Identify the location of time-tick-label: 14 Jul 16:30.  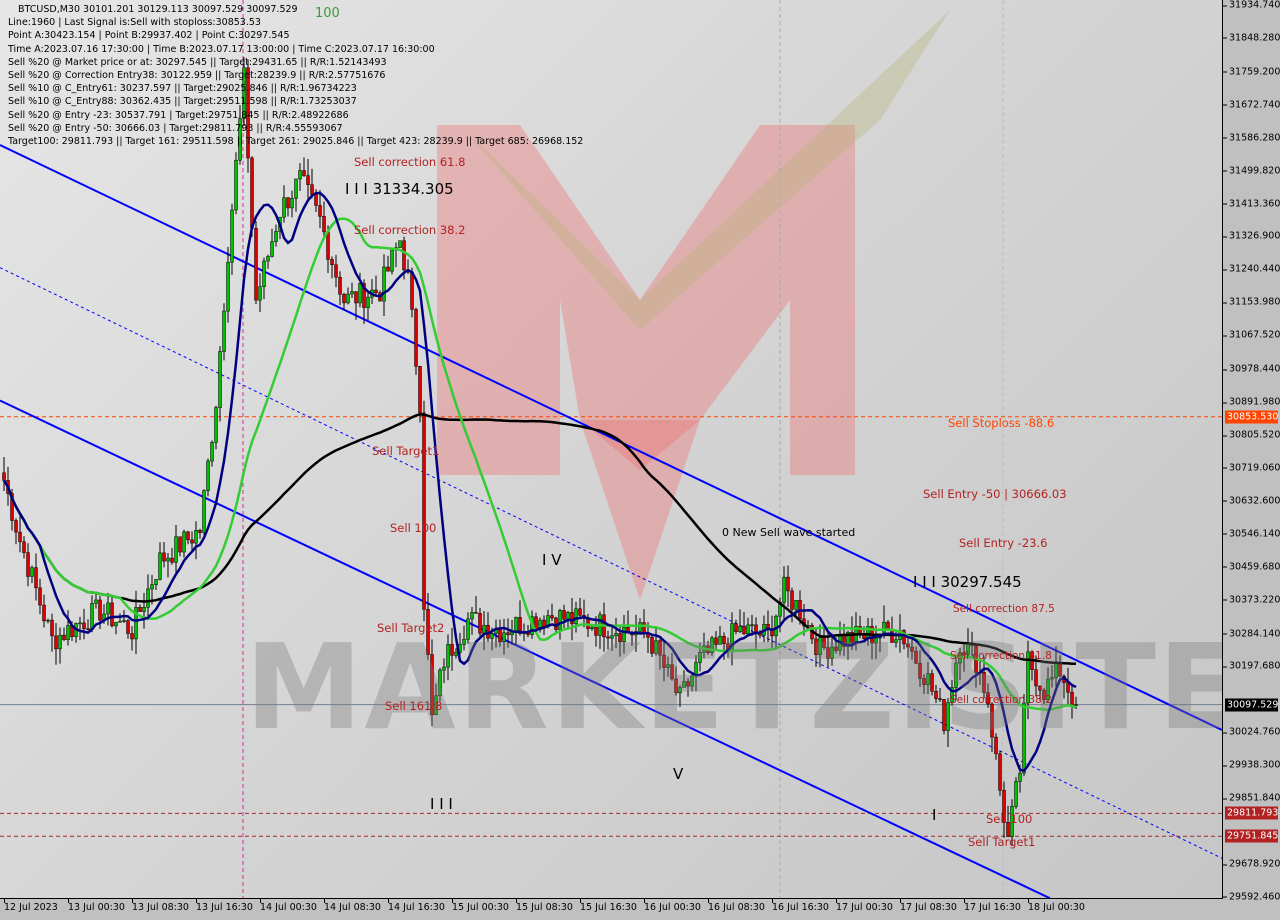
(416, 906).